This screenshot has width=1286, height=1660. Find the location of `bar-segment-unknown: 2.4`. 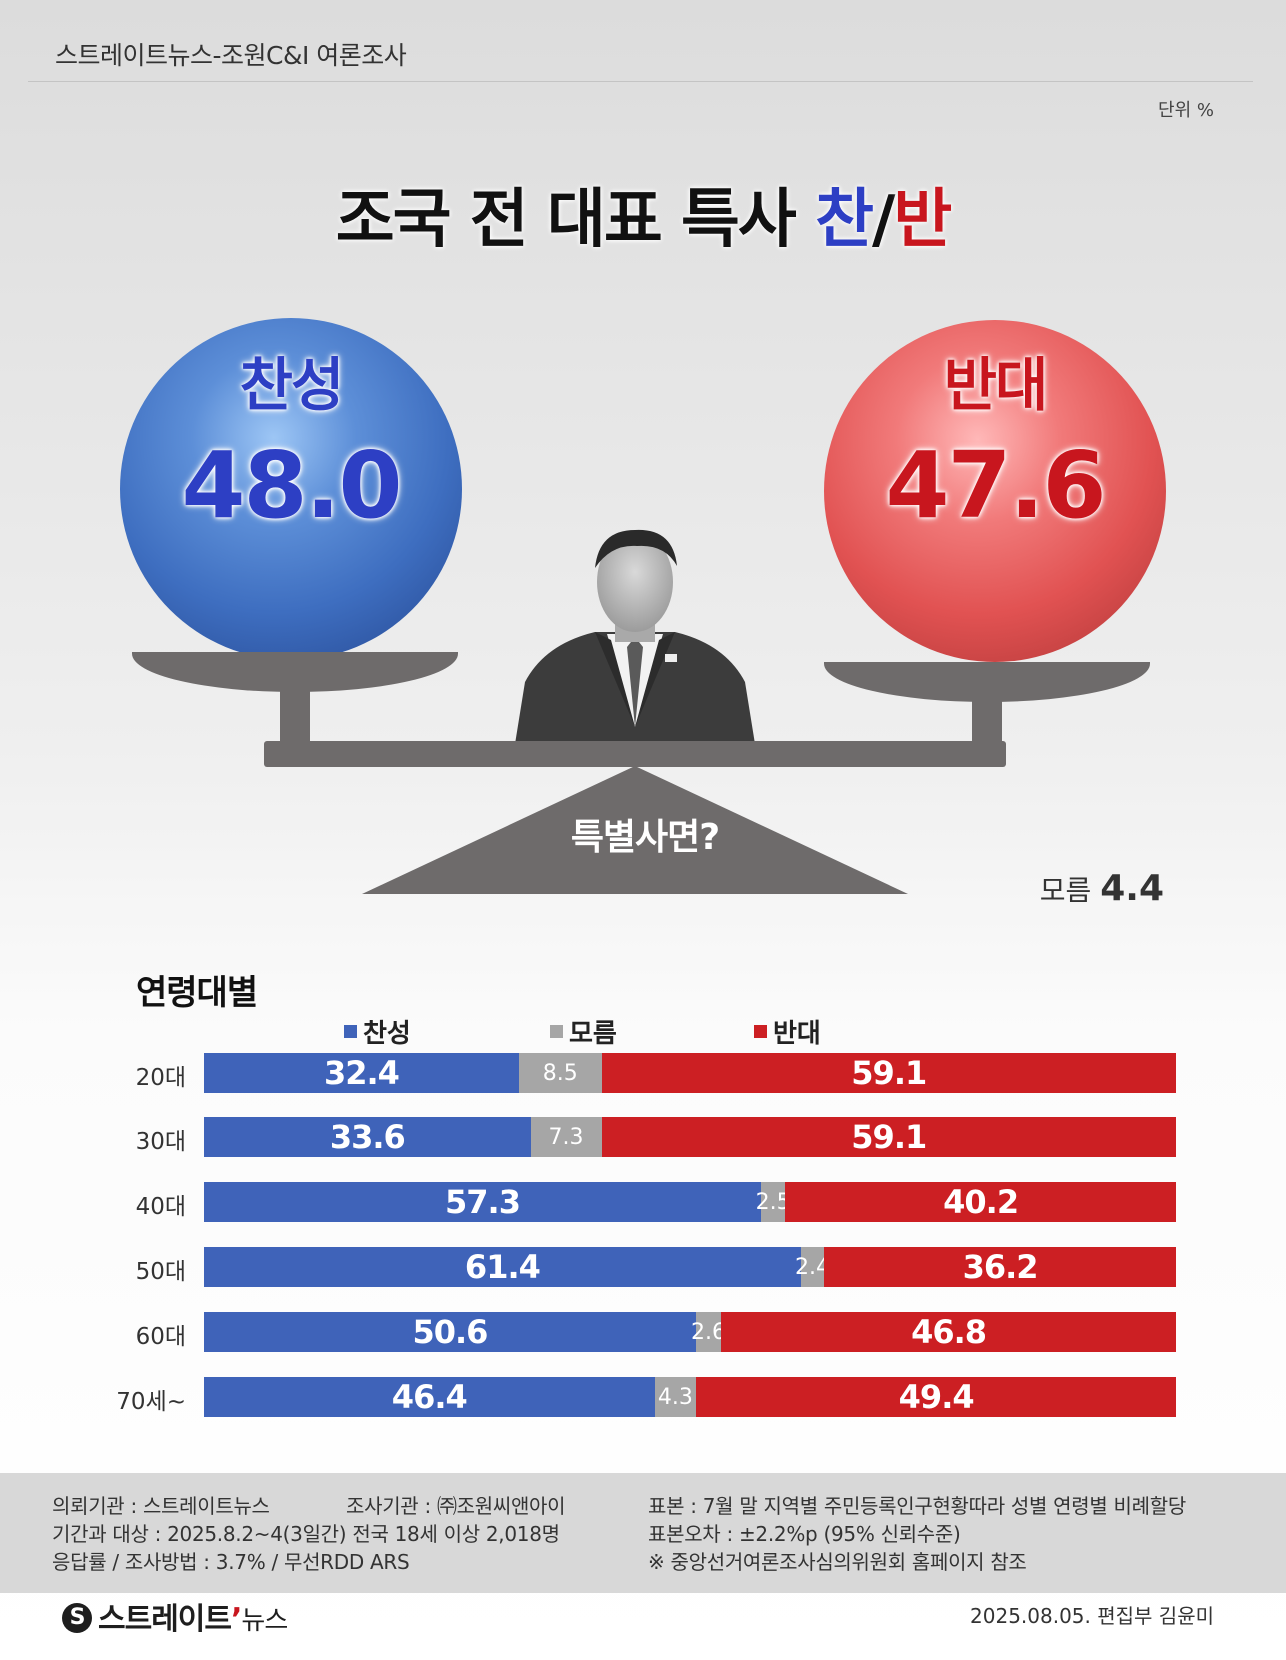

bar-segment-unknown: 2.4 is located at coordinates (812, 1267).